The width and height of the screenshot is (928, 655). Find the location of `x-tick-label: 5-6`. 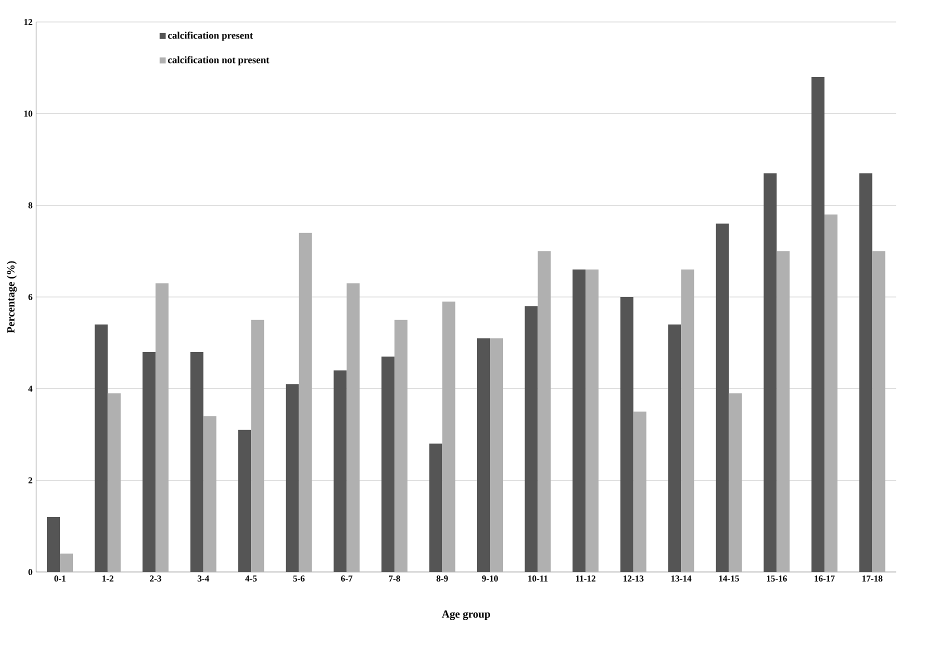

x-tick-label: 5-6 is located at coordinates (299, 579).